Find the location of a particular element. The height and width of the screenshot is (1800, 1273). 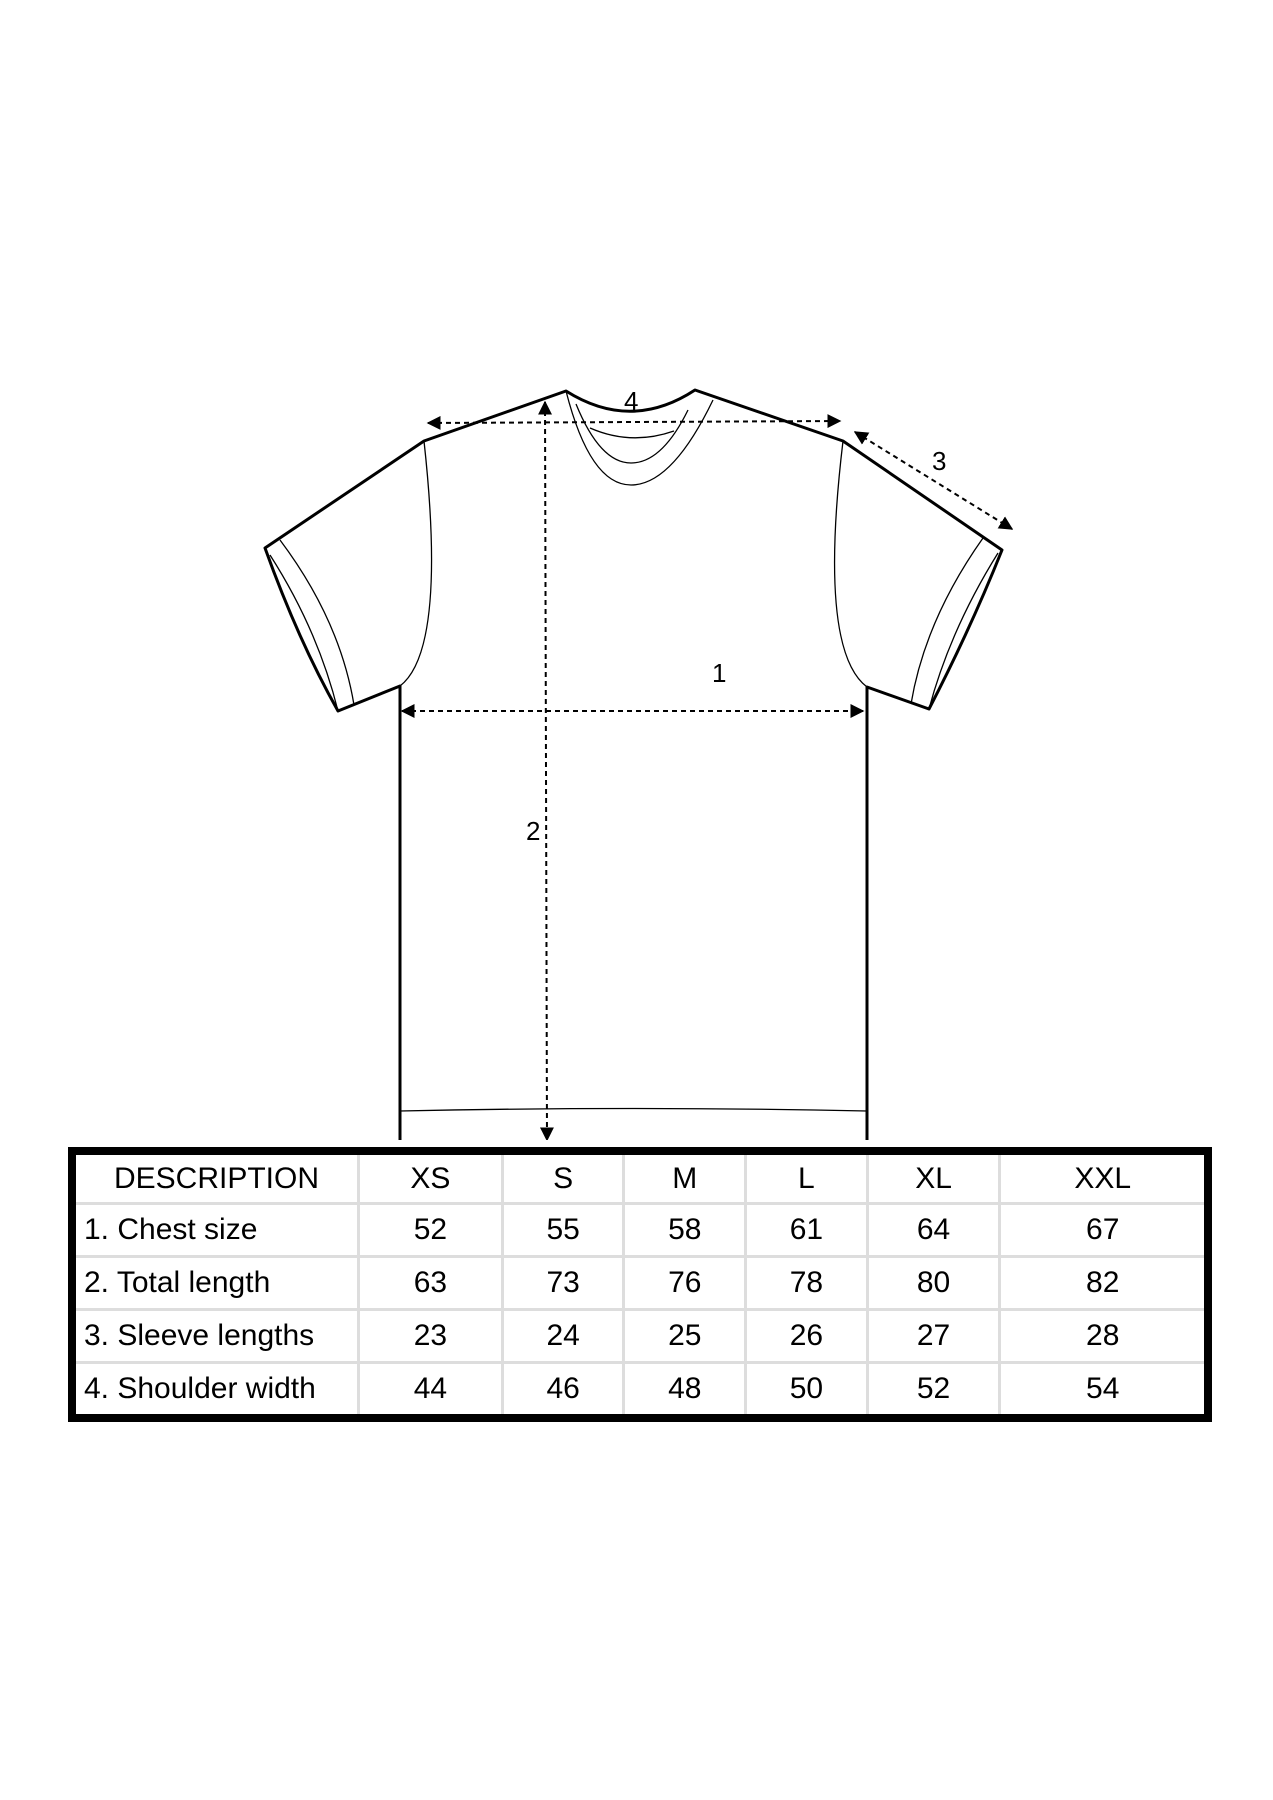

header-xl: XL is located at coordinates (933, 1177).